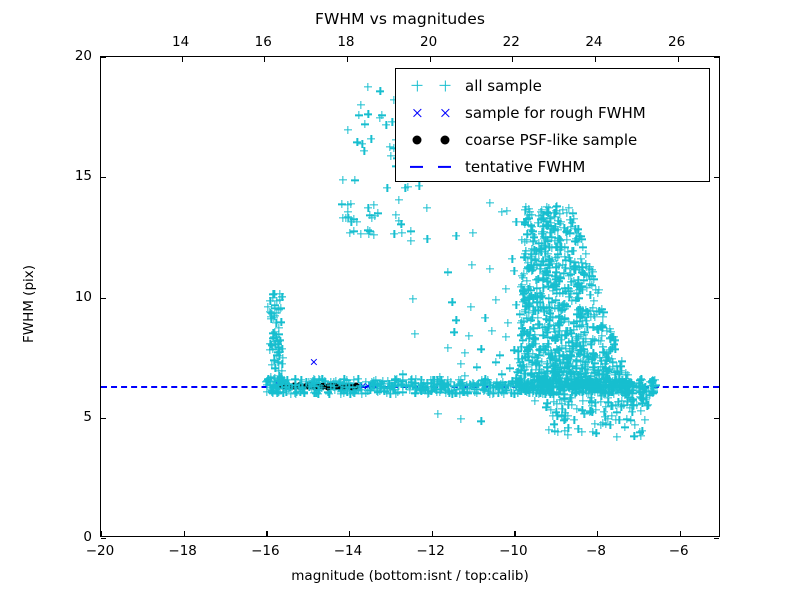 This screenshot has height=600, width=800. What do you see at coordinates (434, 140) in the screenshot?
I see `dot-icon` at bounding box center [434, 140].